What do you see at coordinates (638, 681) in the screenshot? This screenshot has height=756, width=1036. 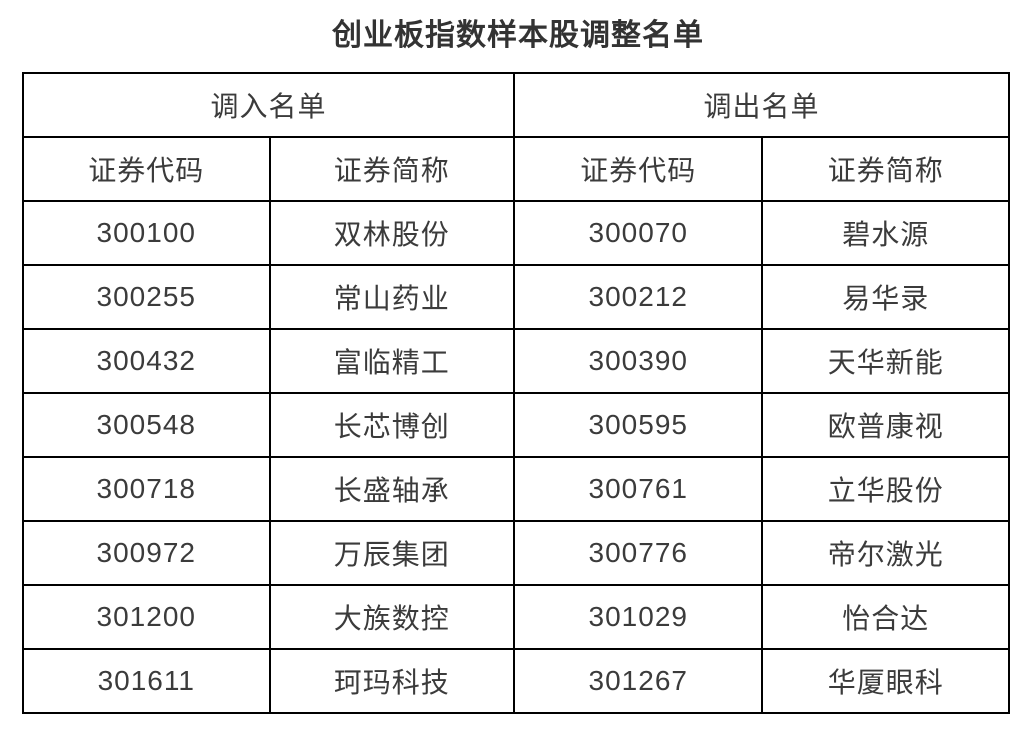 I see `out-code-cell: 301267` at bounding box center [638, 681].